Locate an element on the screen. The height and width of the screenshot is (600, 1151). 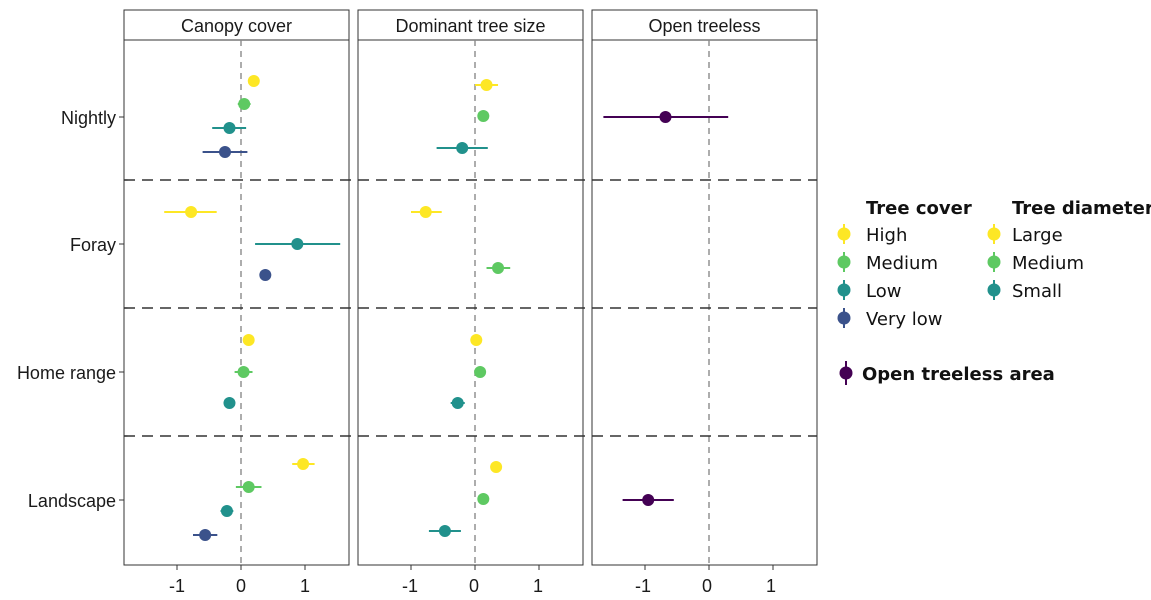
point-dominant-tree-size-landscape-high is located at coordinates (496, 467).